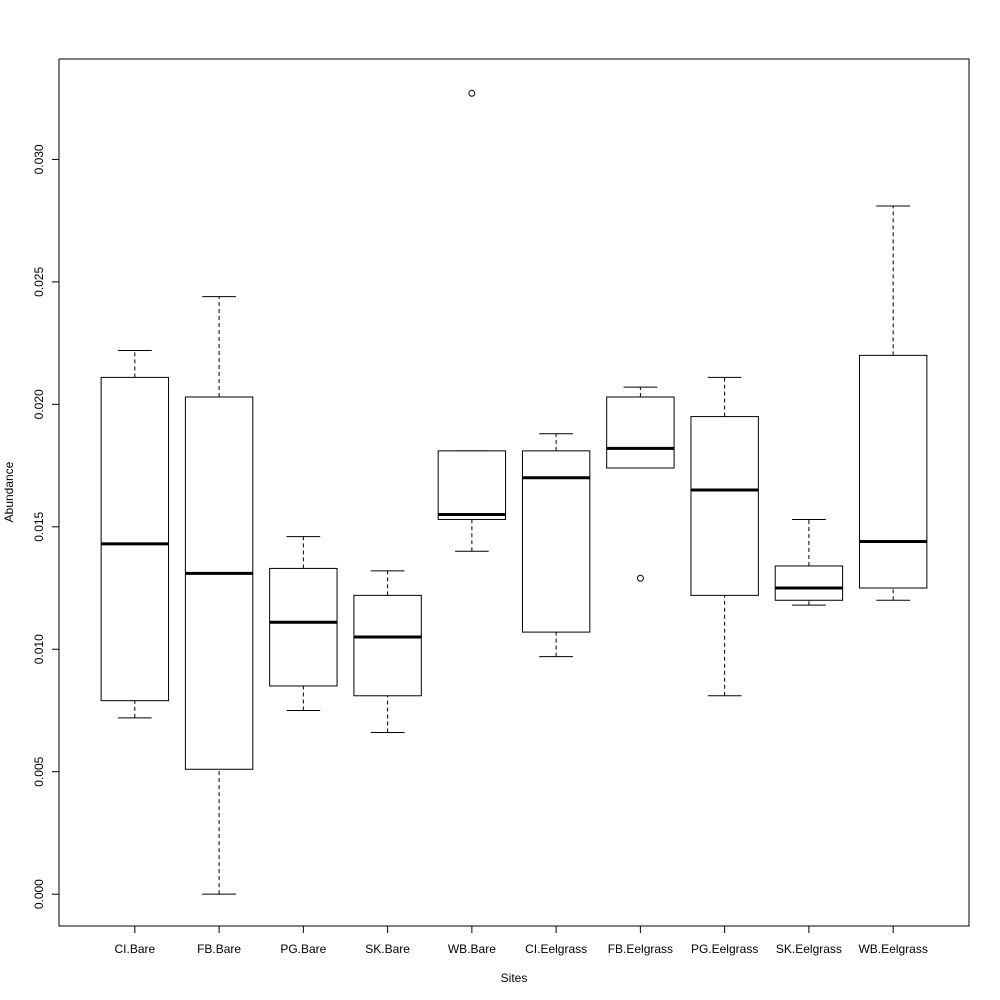 The image size is (1000, 1000). I want to click on x-tick-label: PG.Eelgrass, so click(724, 949).